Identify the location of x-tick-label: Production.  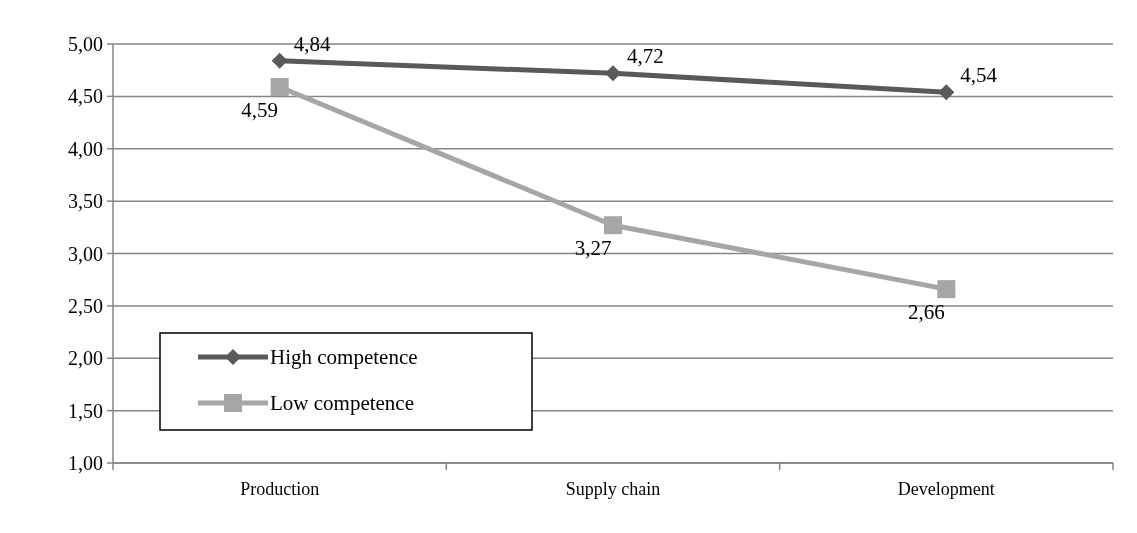
(280, 489).